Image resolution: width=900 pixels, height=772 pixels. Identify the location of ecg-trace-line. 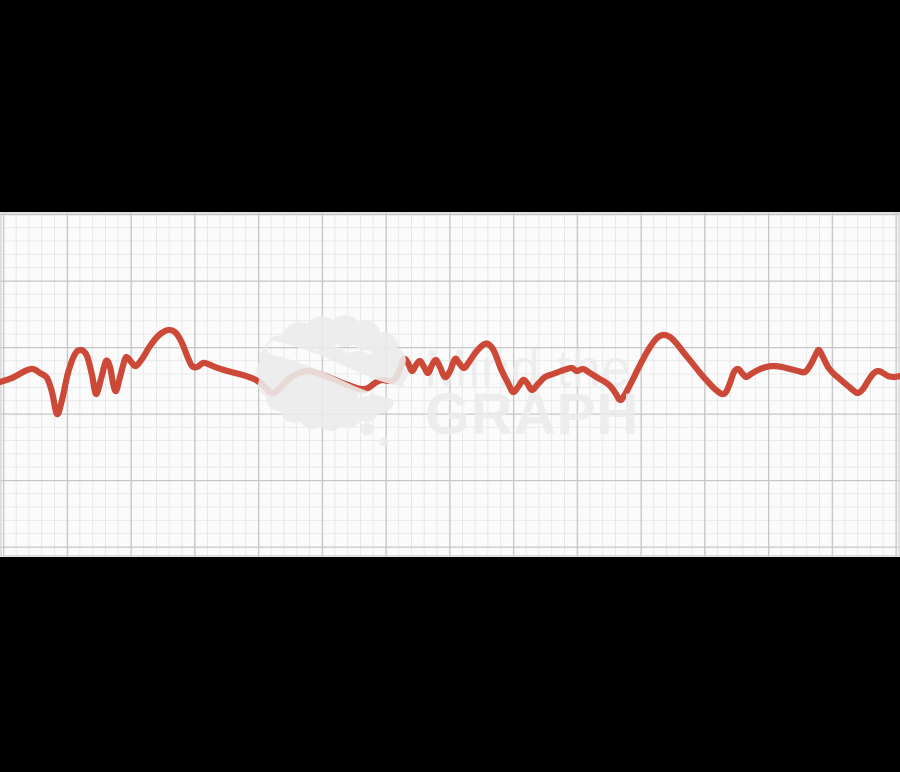
(450, 372).